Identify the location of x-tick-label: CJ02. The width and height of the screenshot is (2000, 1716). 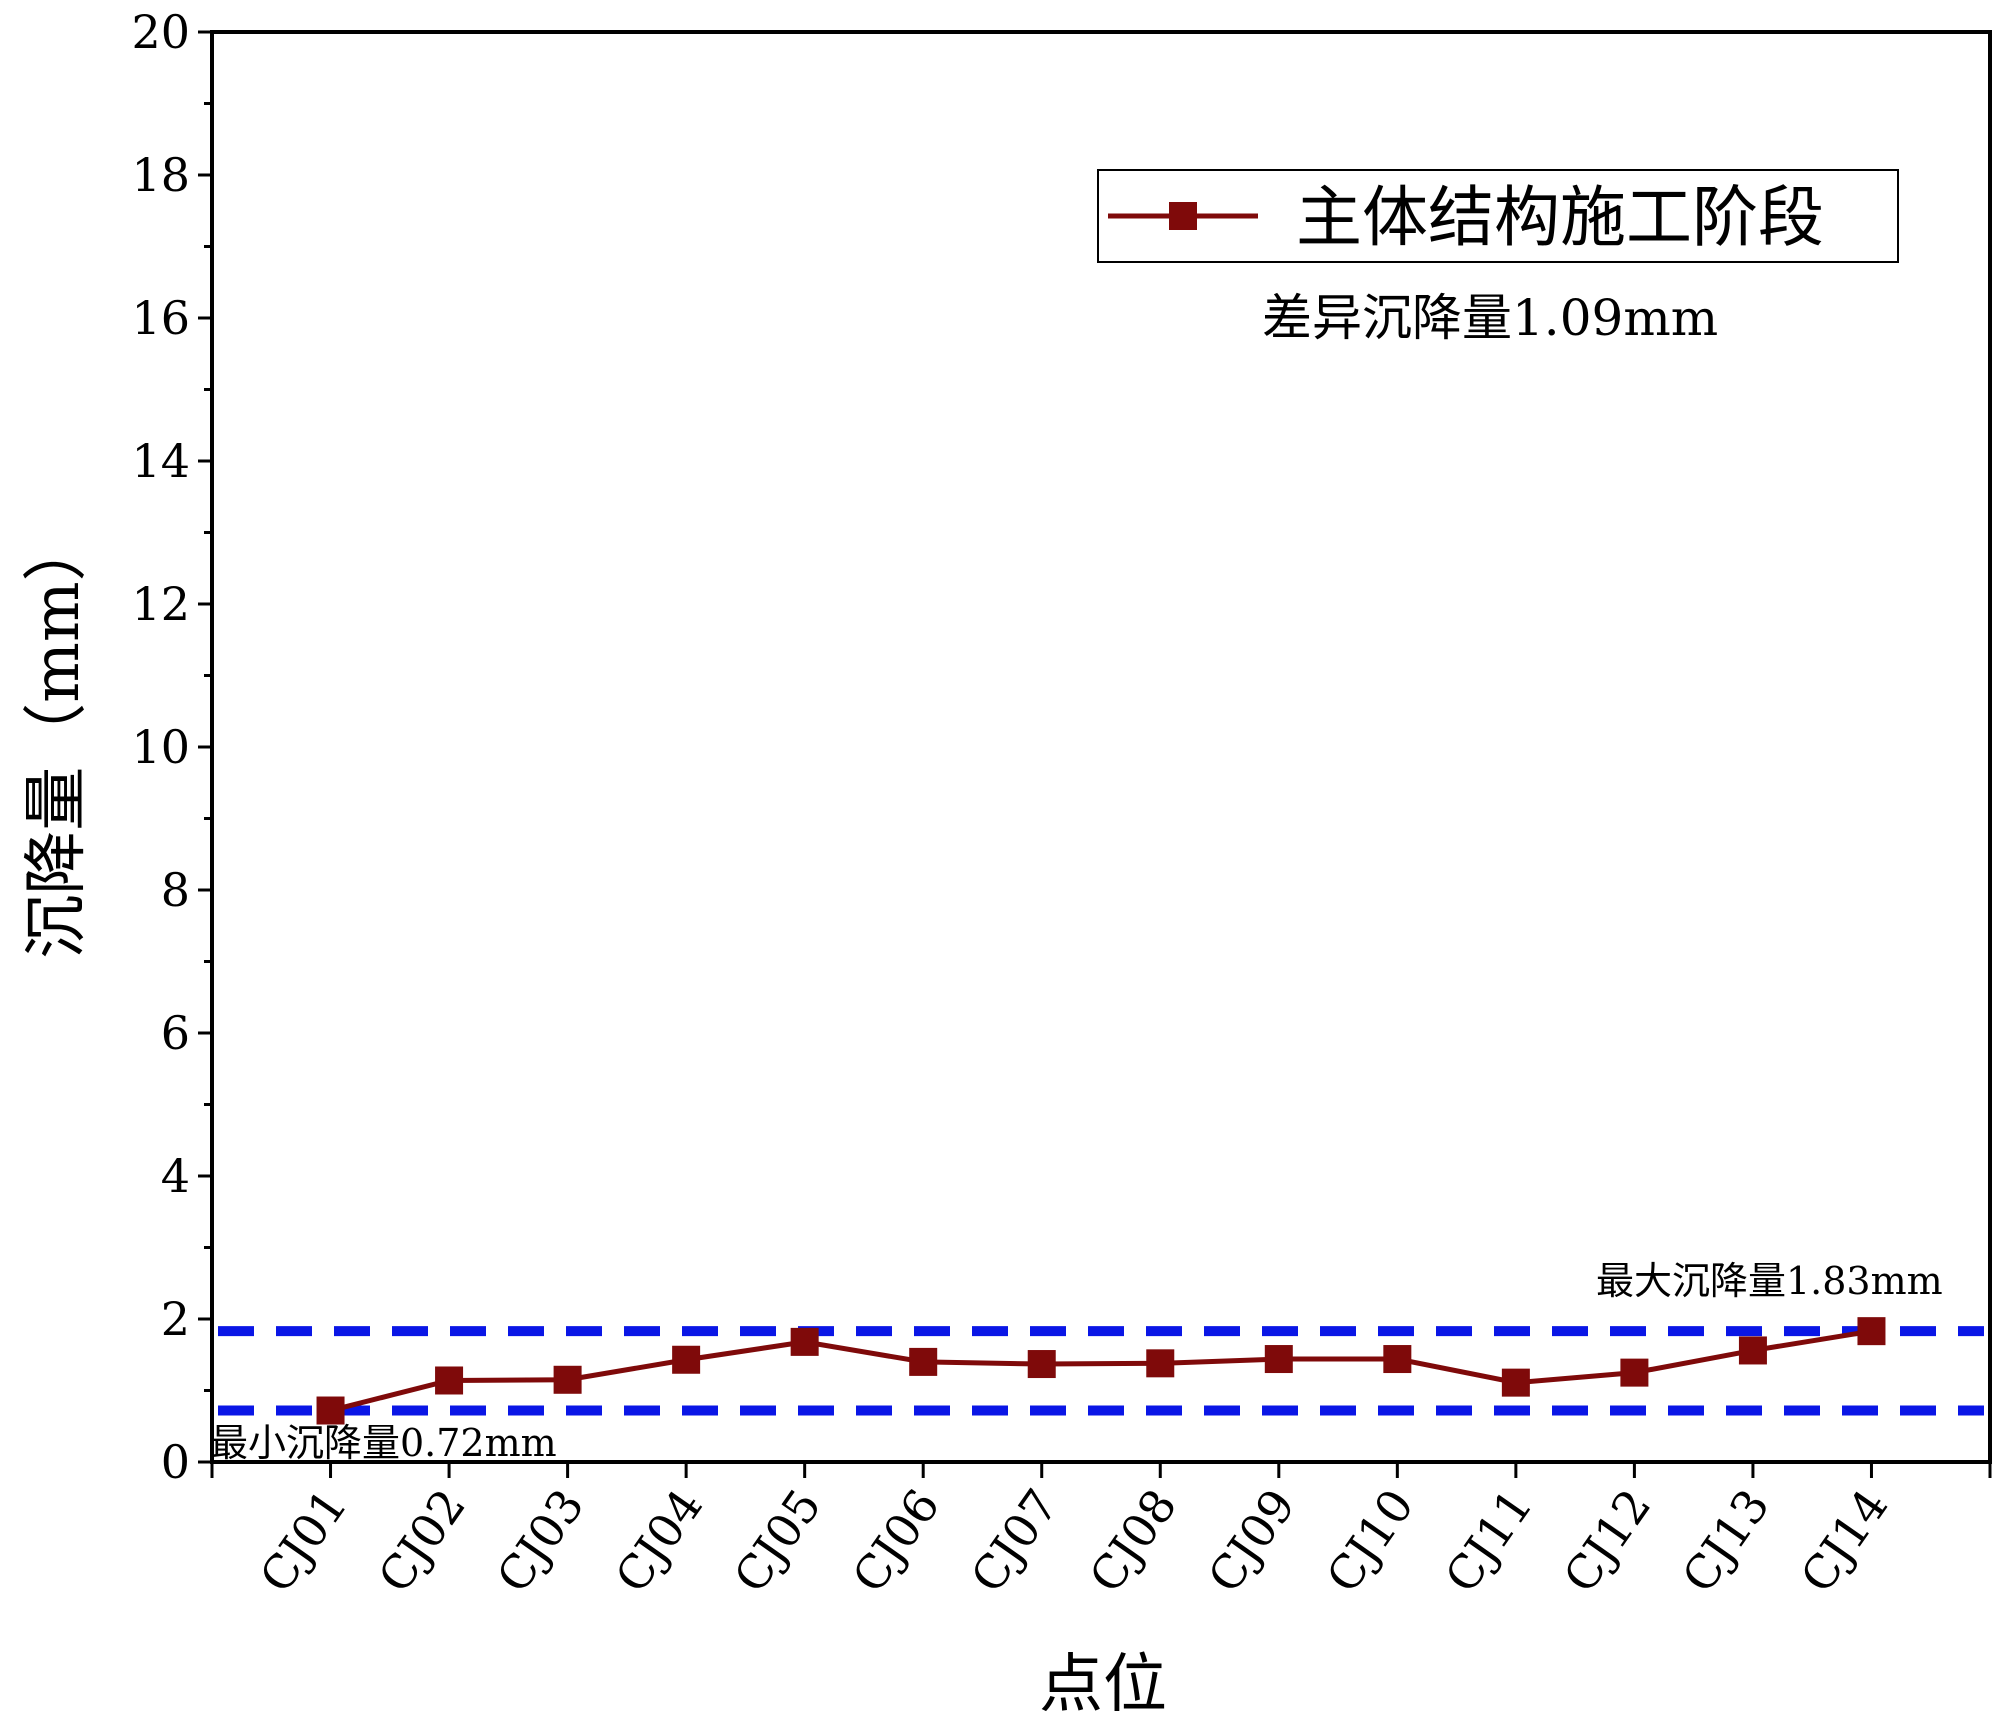
(422, 1540).